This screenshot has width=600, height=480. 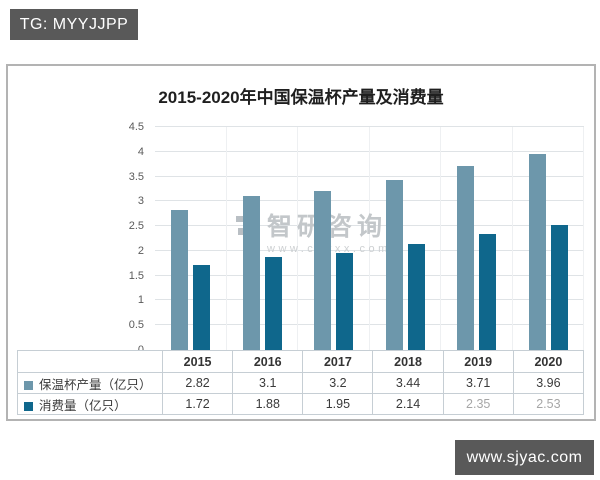 What do you see at coordinates (76, 238) in the screenshot?
I see `y-axis: 00.511.522.533.544.5` at bounding box center [76, 238].